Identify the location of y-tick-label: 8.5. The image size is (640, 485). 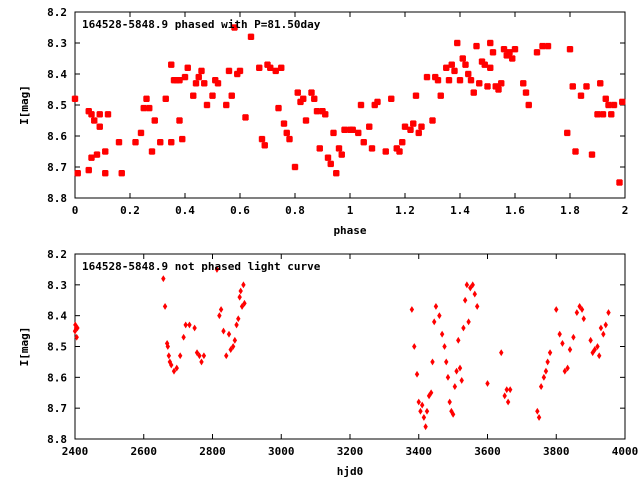
(57, 105).